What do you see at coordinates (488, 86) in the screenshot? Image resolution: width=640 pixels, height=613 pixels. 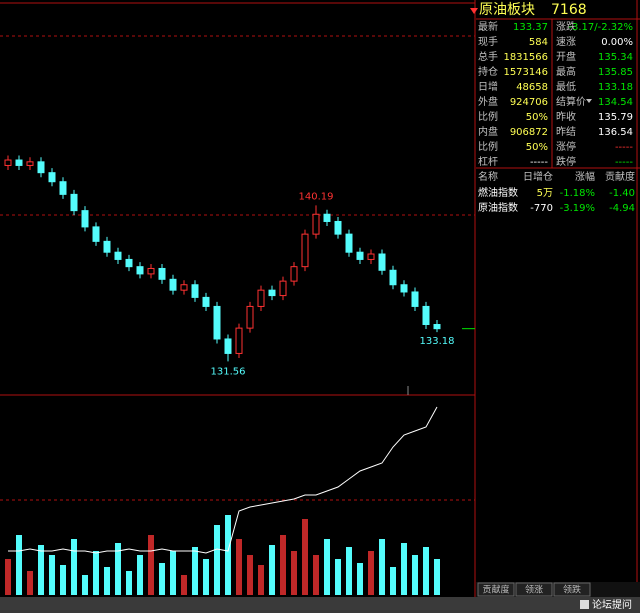 I see `quote-label: 日增` at bounding box center [488, 86].